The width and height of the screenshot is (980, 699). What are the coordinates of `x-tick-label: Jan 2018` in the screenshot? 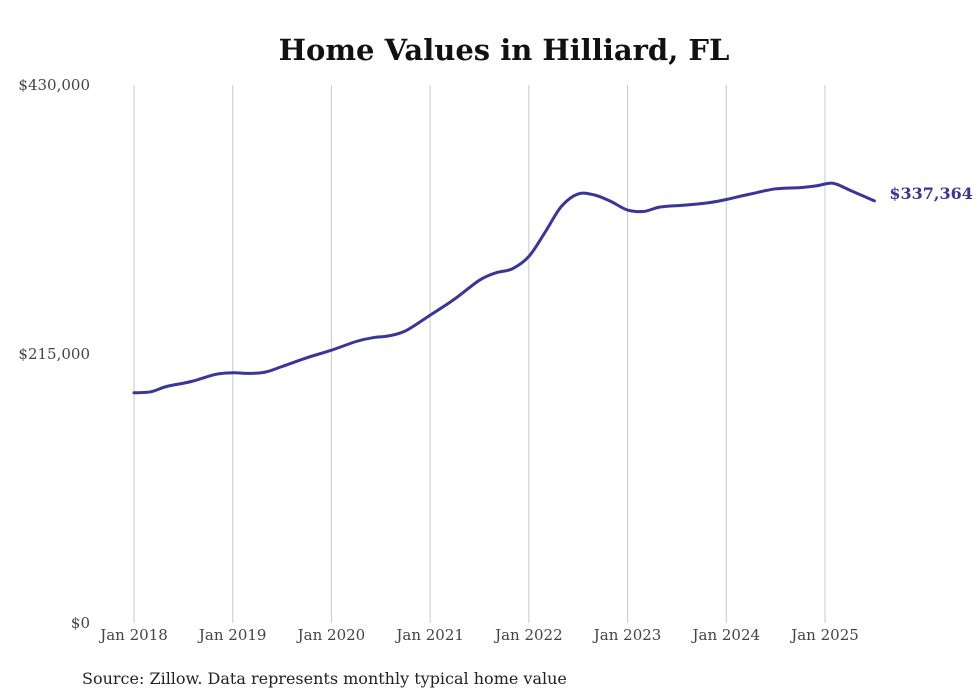 It's located at (133, 635).